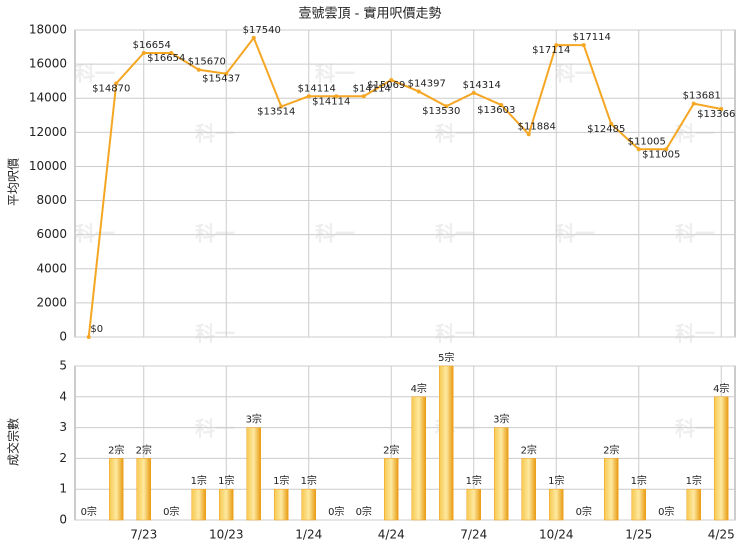 This screenshot has width=740, height=550. What do you see at coordinates (51, 200) in the screenshot?
I see `y-tick-label: 8000` at bounding box center [51, 200].